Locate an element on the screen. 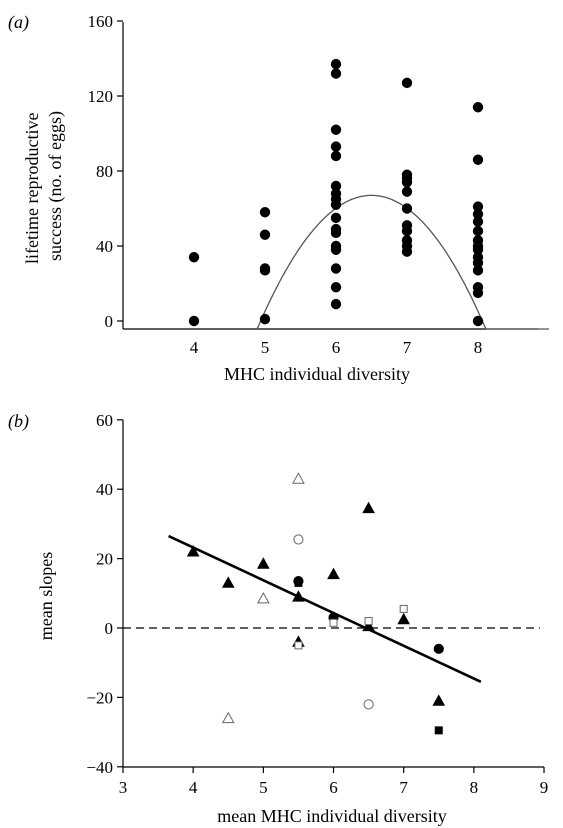 The height and width of the screenshot is (828, 563). panel-a-x-ticks: 4 5 6 7 8 is located at coordinates (336, 347).